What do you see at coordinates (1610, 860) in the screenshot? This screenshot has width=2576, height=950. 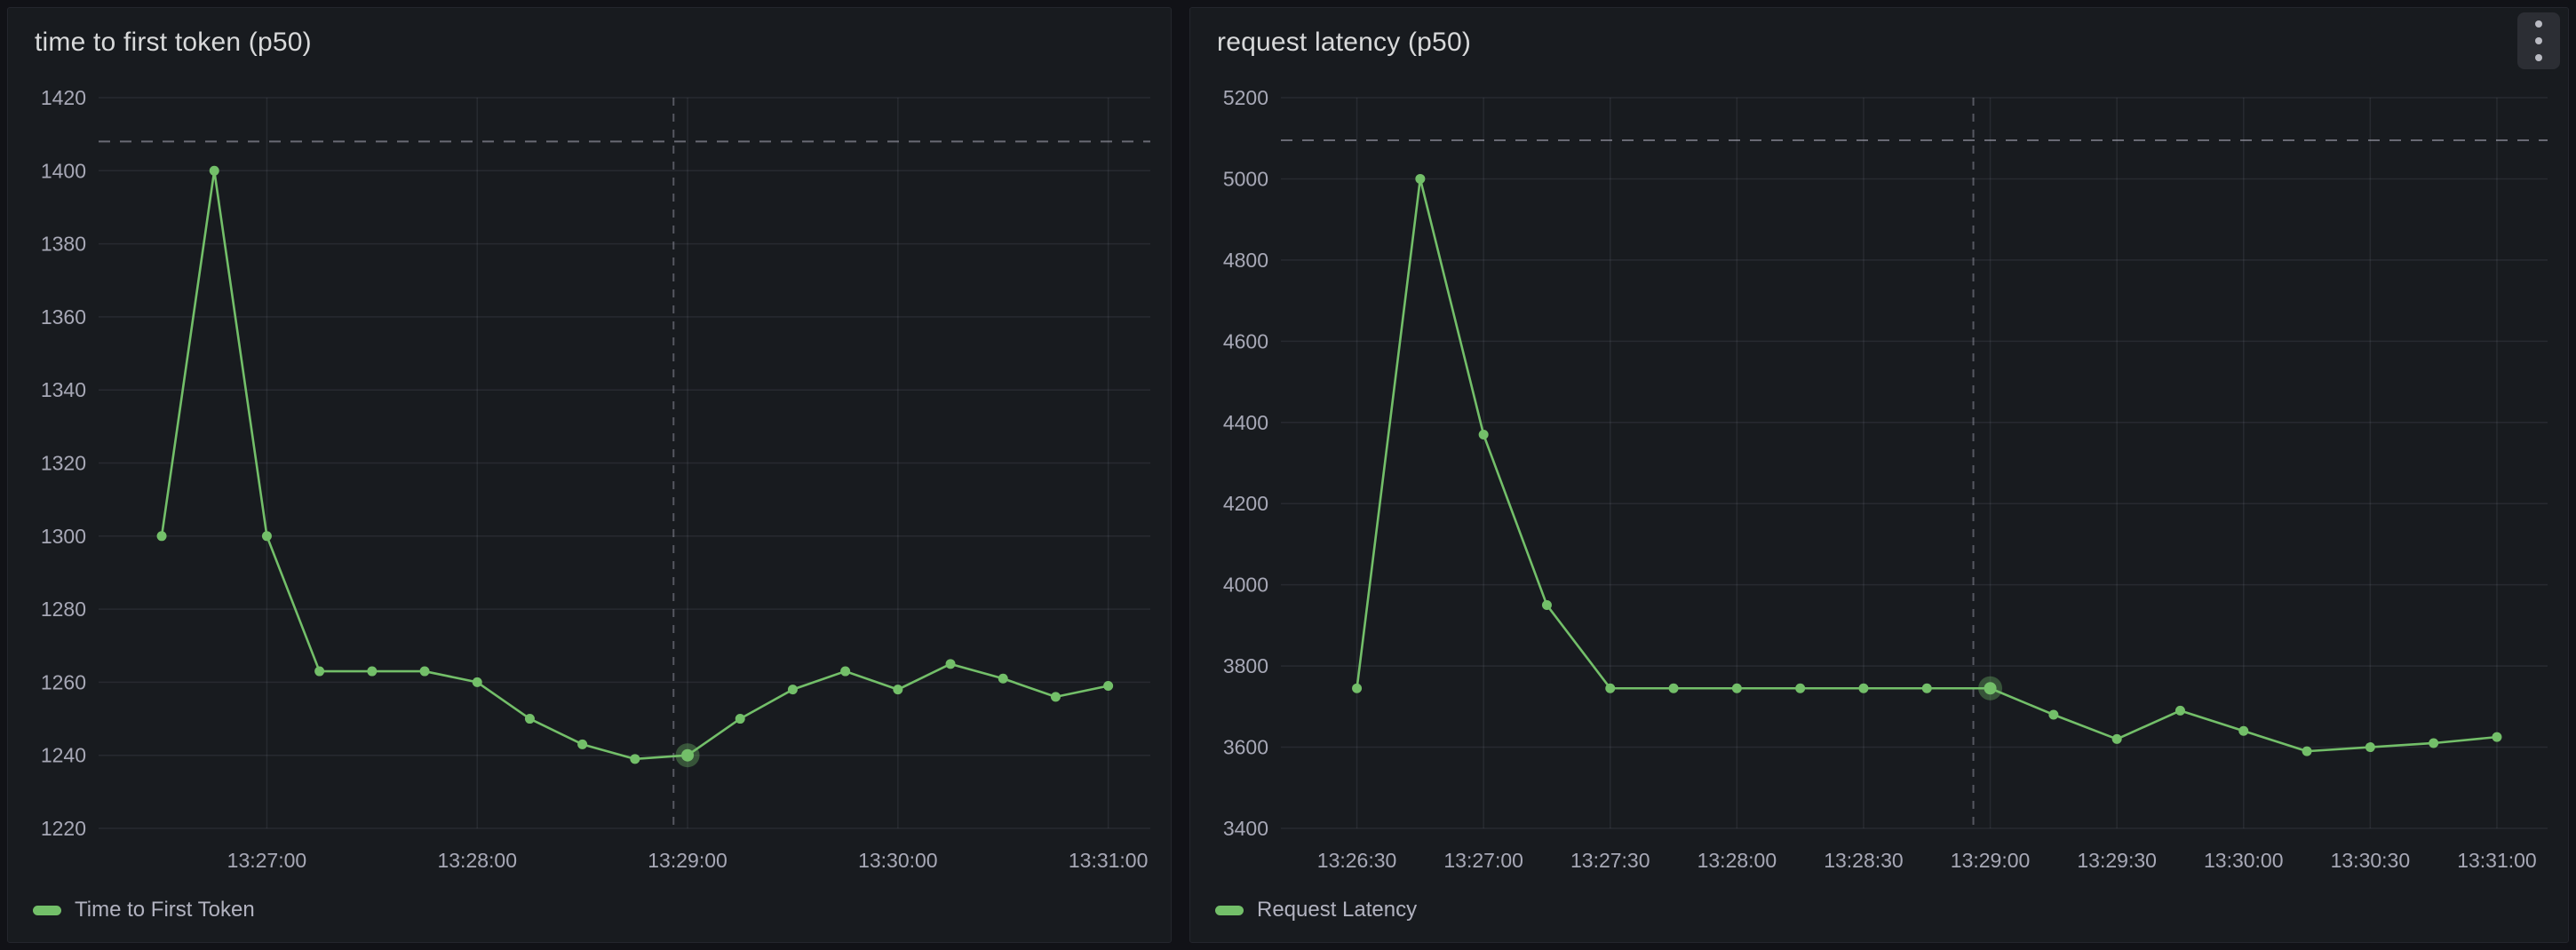 I see `svg-text: 13:27:30` at bounding box center [1610, 860].